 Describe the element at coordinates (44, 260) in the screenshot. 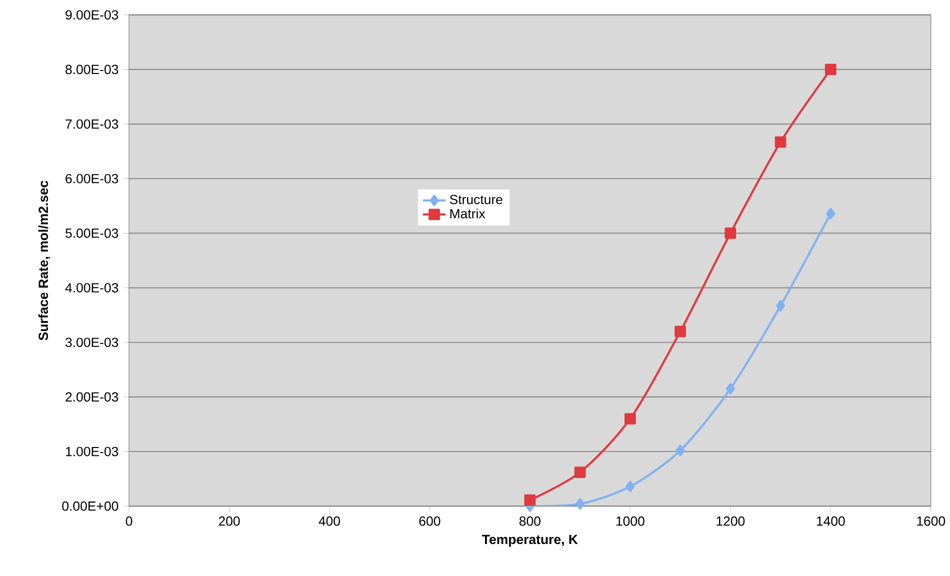

I see `y-axis-title: Surface Rate, mol/m2.sec` at that location.